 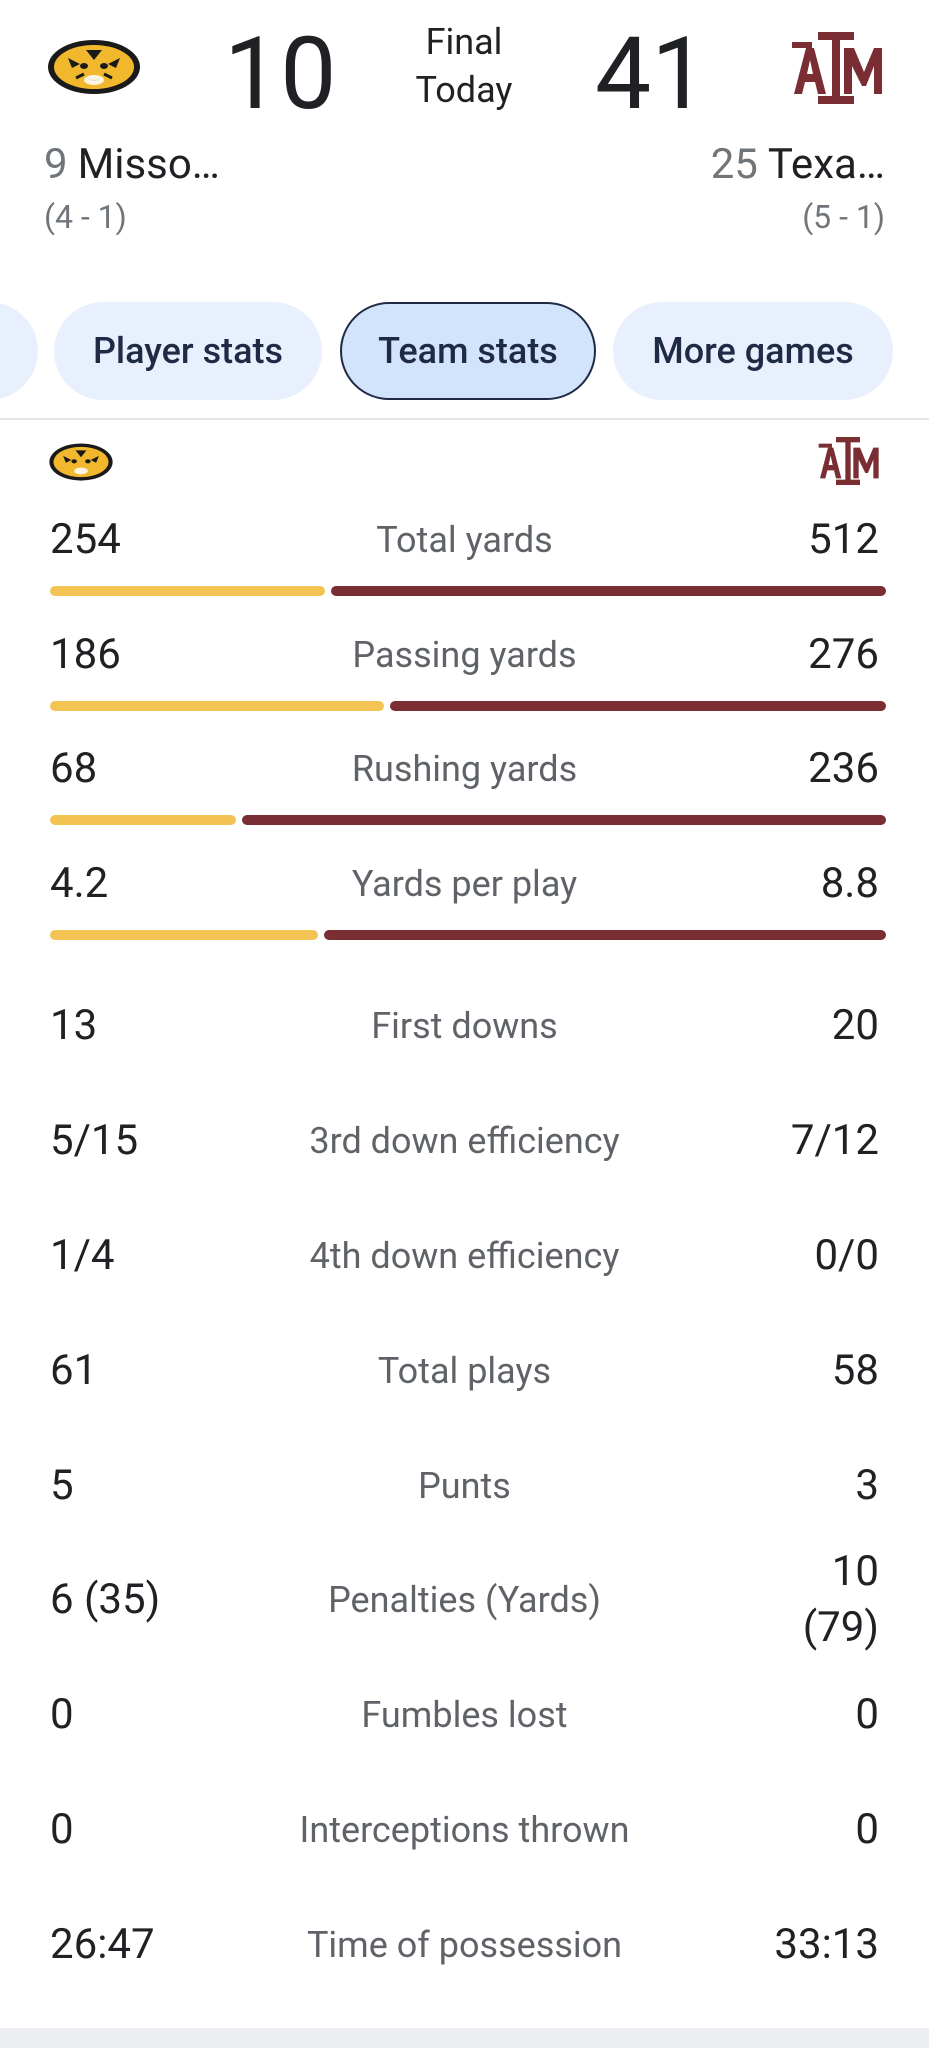 What do you see at coordinates (867, 1485) in the screenshot?
I see `stat-away-value: 3` at bounding box center [867, 1485].